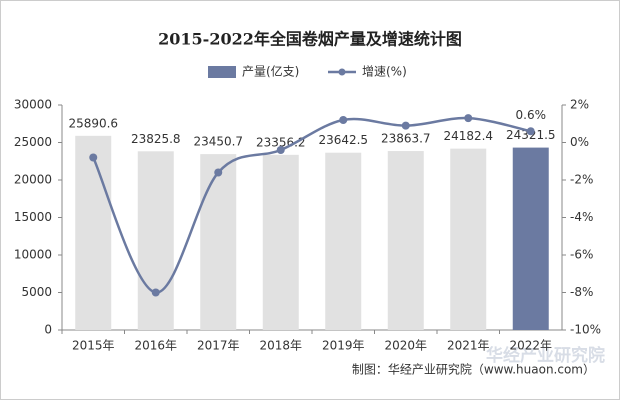 Image resolution: width=620 pixels, height=400 pixels. I want to click on x-tick-label: 2018年, so click(280, 346).